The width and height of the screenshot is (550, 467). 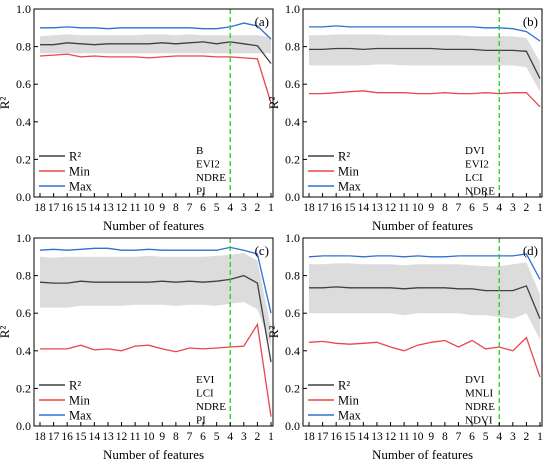 What do you see at coordinates (201, 192) in the screenshot?
I see `feature-name: PI` at bounding box center [201, 192].